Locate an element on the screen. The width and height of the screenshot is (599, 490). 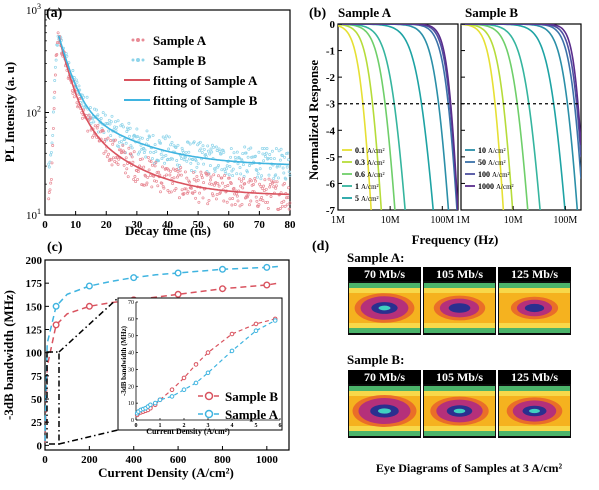
response-curve-1000-A-cm- is located at coordinates (521, 84).